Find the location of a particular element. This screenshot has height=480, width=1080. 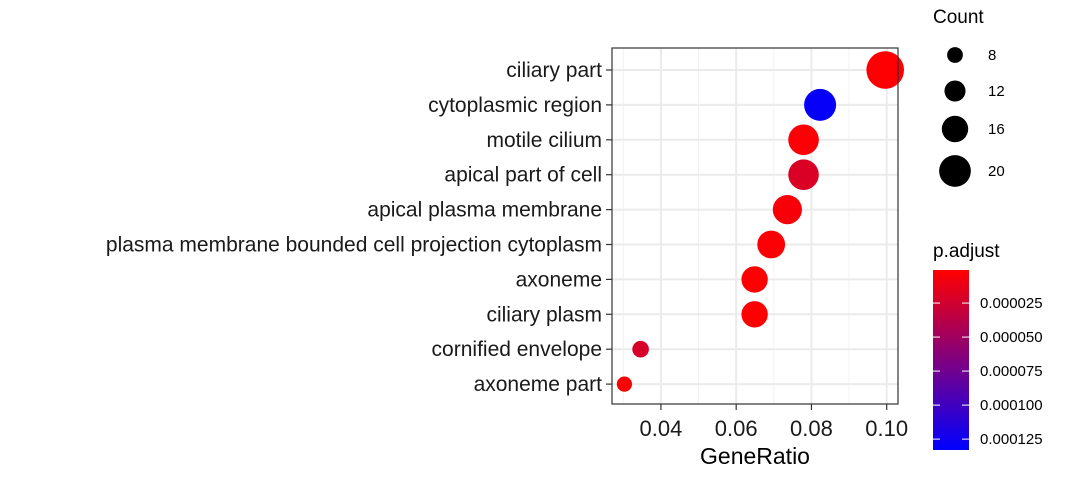

y-tick-label: cytoplasmic region is located at coordinates (515, 105).